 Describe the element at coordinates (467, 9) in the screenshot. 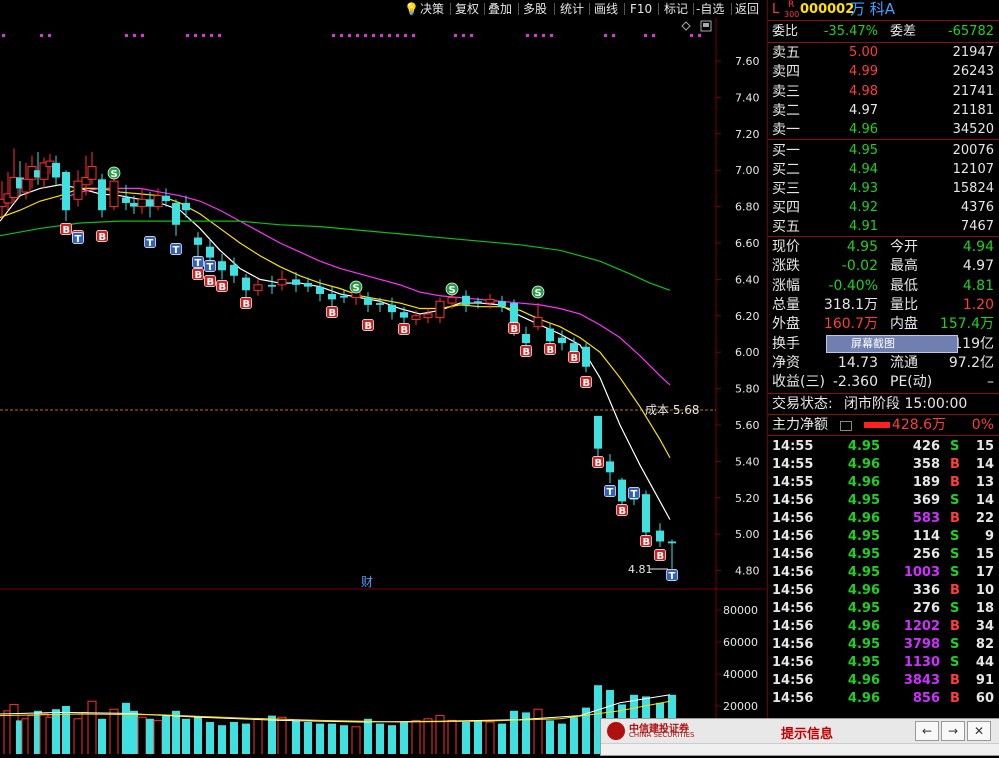

I see `toolbar-adjust-button: 复权` at that location.